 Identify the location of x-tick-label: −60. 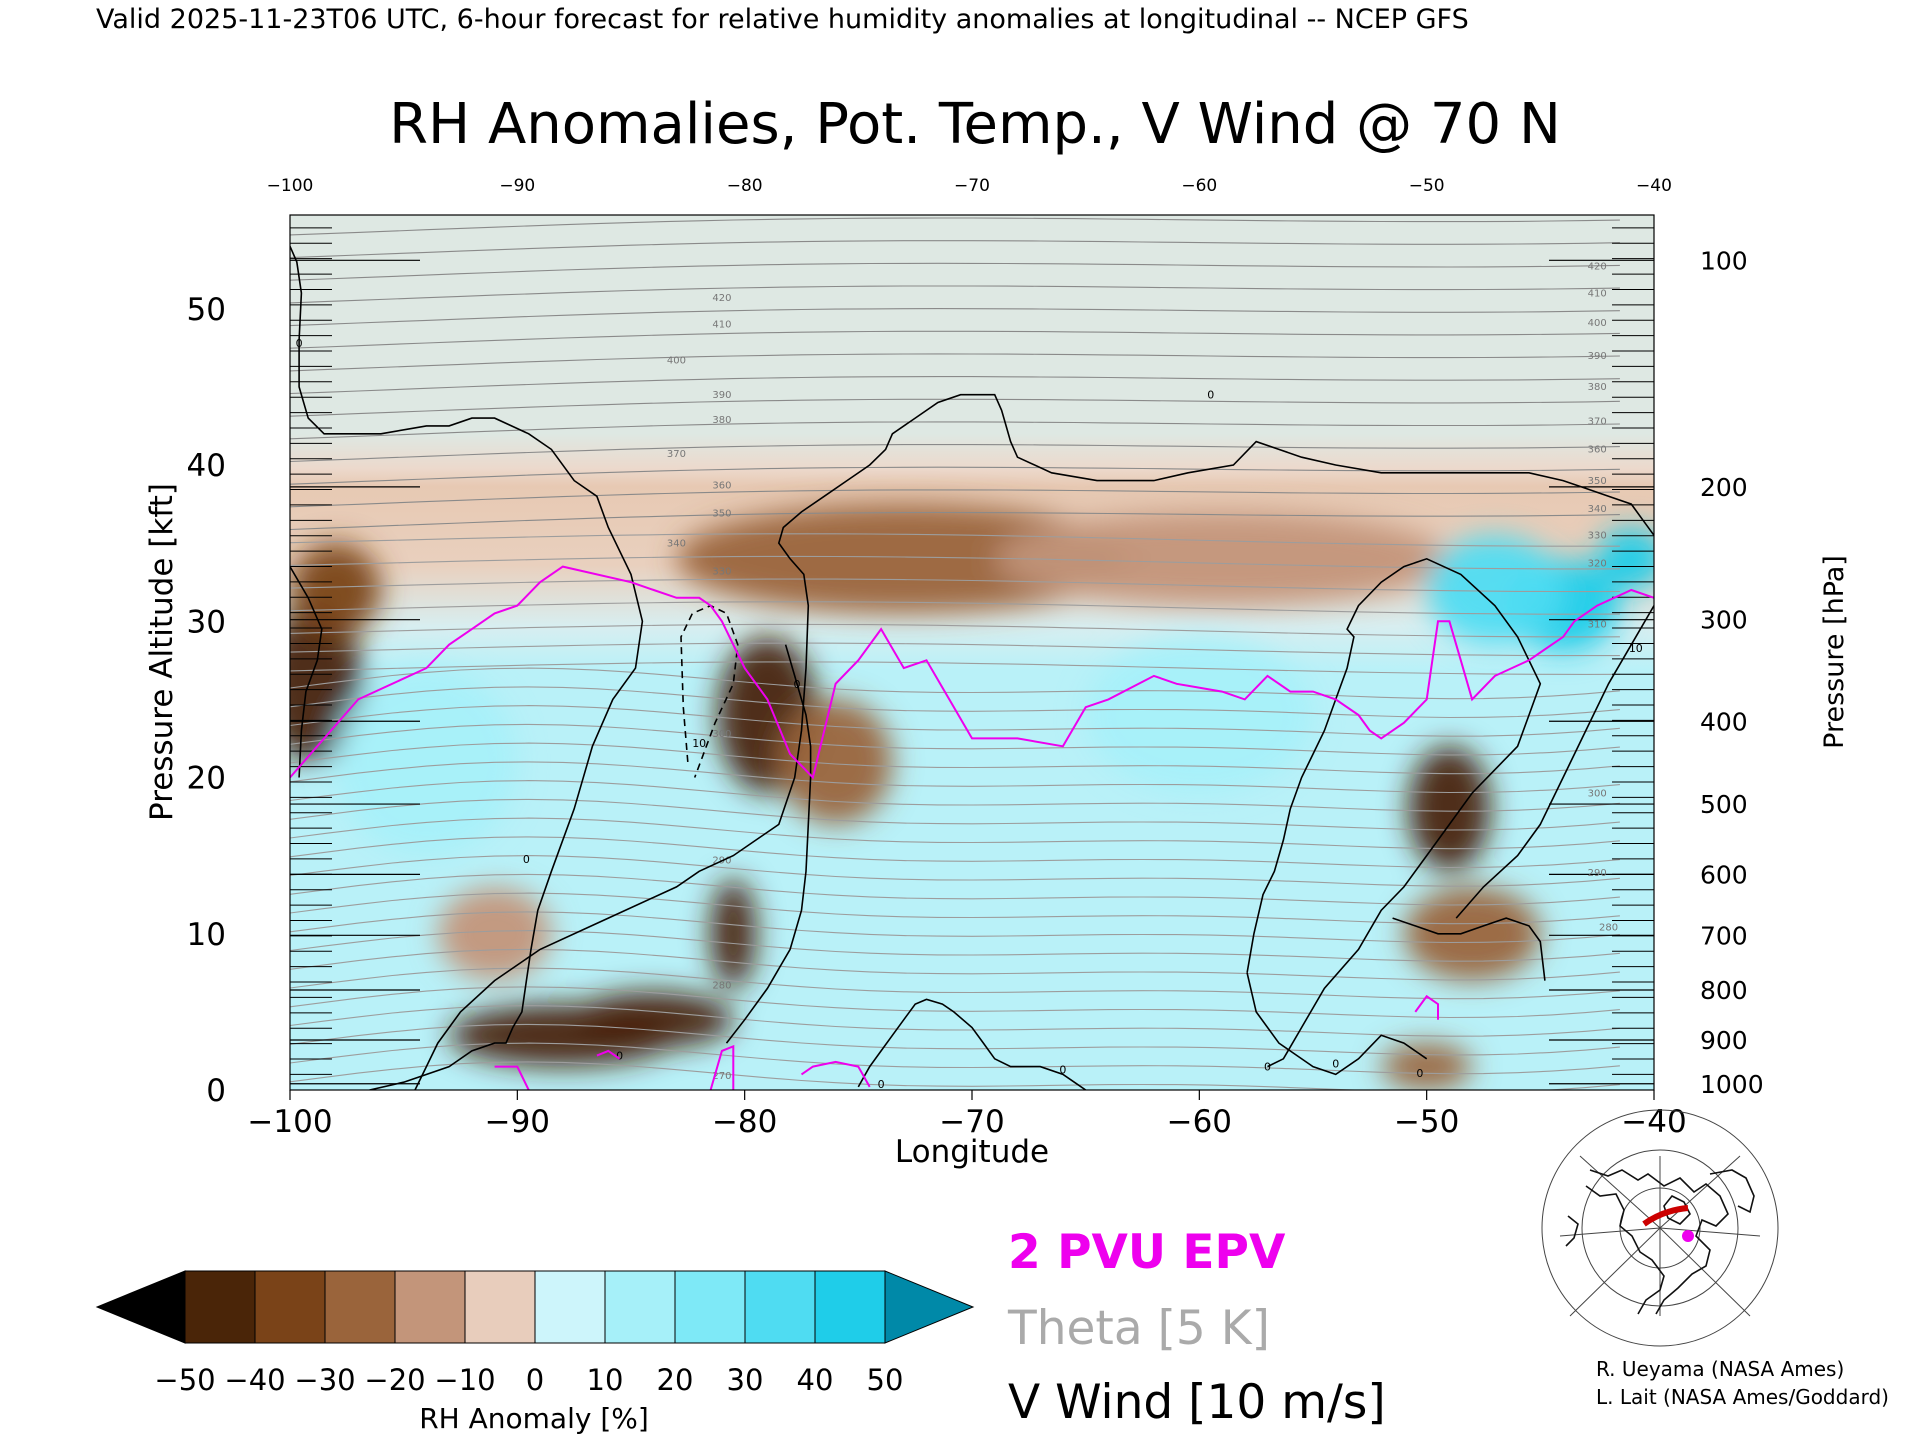
(1199, 1122).